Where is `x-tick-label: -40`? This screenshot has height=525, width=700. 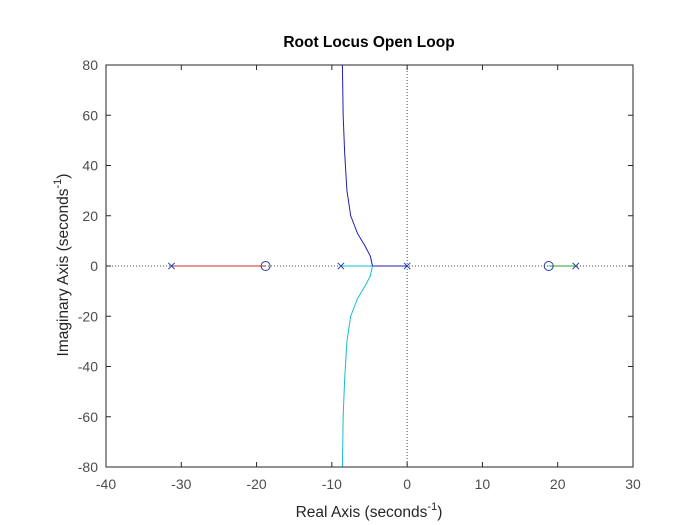 x-tick-label: -40 is located at coordinates (106, 484).